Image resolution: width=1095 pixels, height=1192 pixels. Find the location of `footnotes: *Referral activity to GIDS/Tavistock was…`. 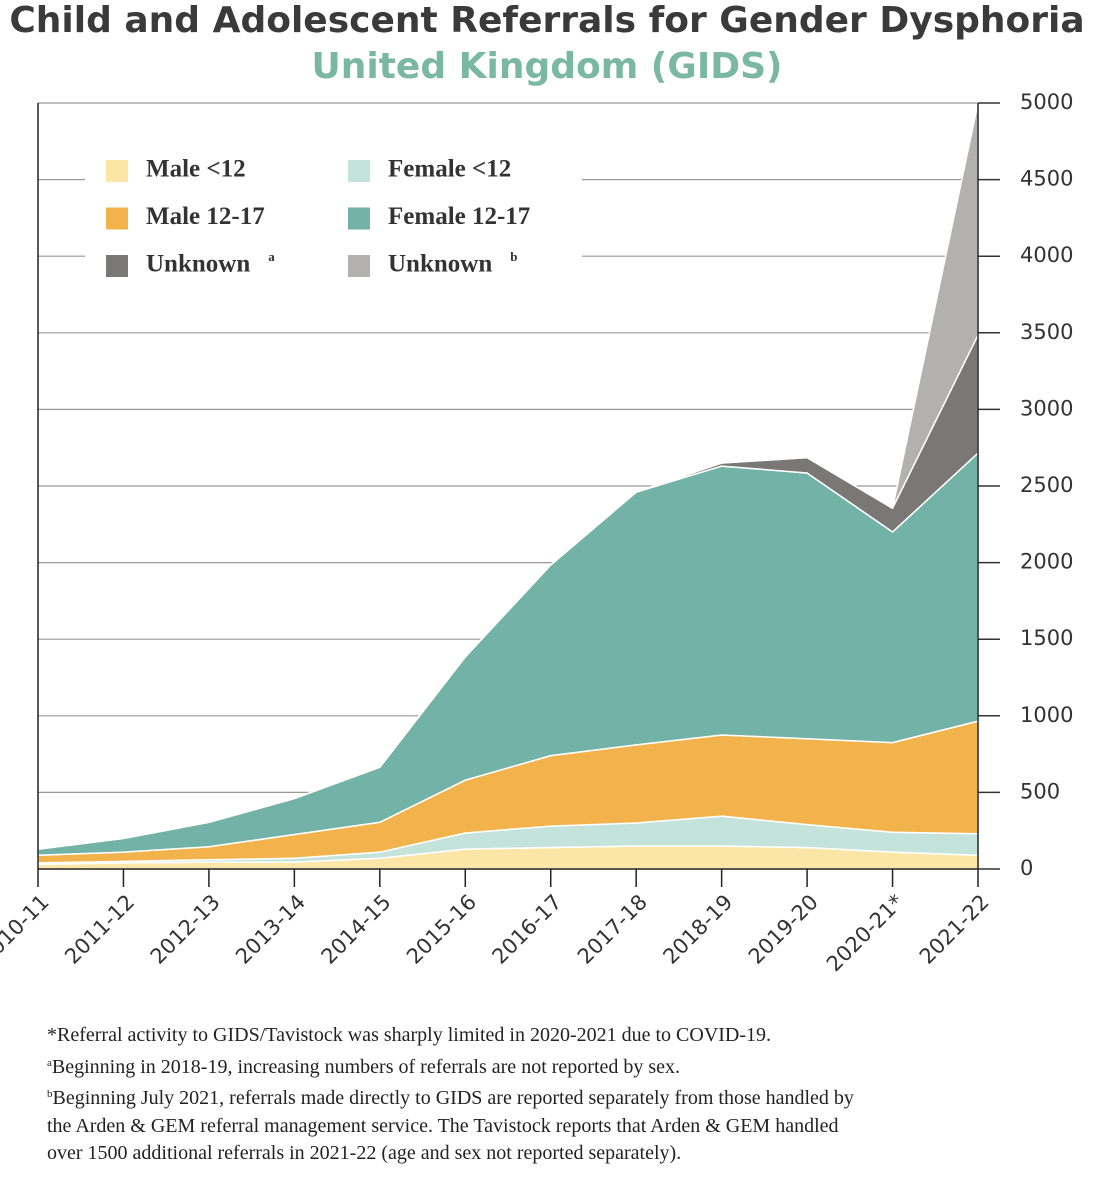

footnotes: *Referral activity to GIDS/Tavistock was… is located at coordinates (454, 1095).